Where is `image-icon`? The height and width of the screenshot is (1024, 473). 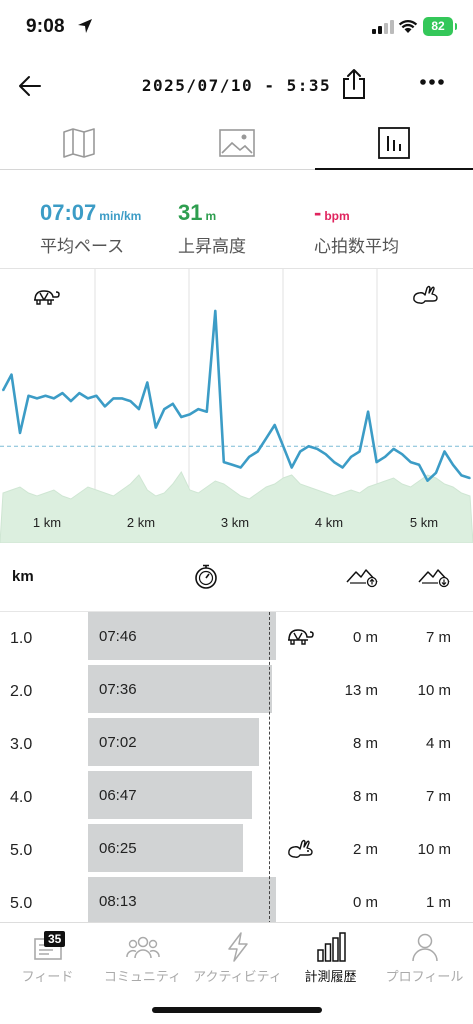
image-icon is located at coordinates (236, 142).